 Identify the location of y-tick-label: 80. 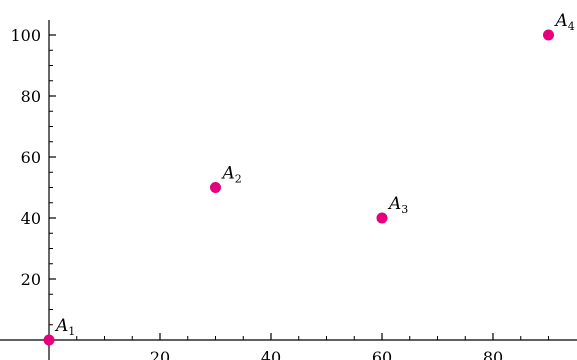
(31, 96).